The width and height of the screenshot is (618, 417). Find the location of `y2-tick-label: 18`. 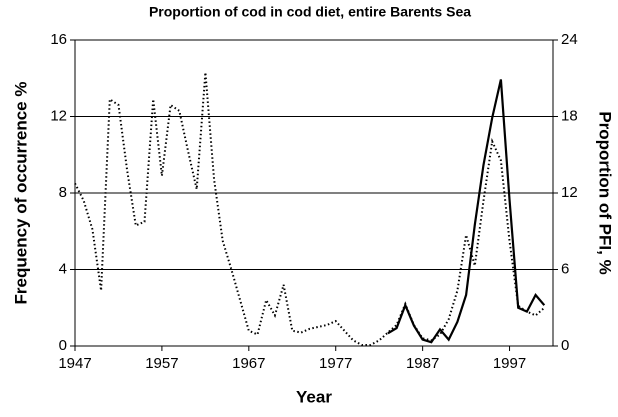

y2-tick-label: 18 is located at coordinates (569, 115).